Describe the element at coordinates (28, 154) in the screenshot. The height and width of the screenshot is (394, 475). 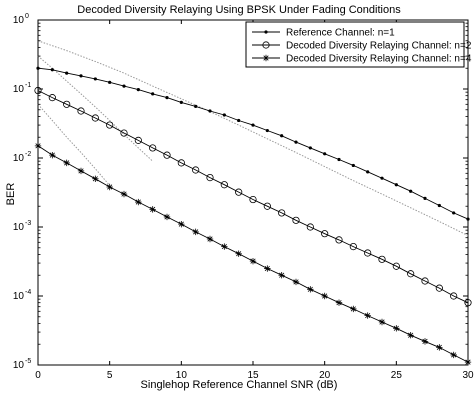
I see `y-tick-exponent: -2` at that location.